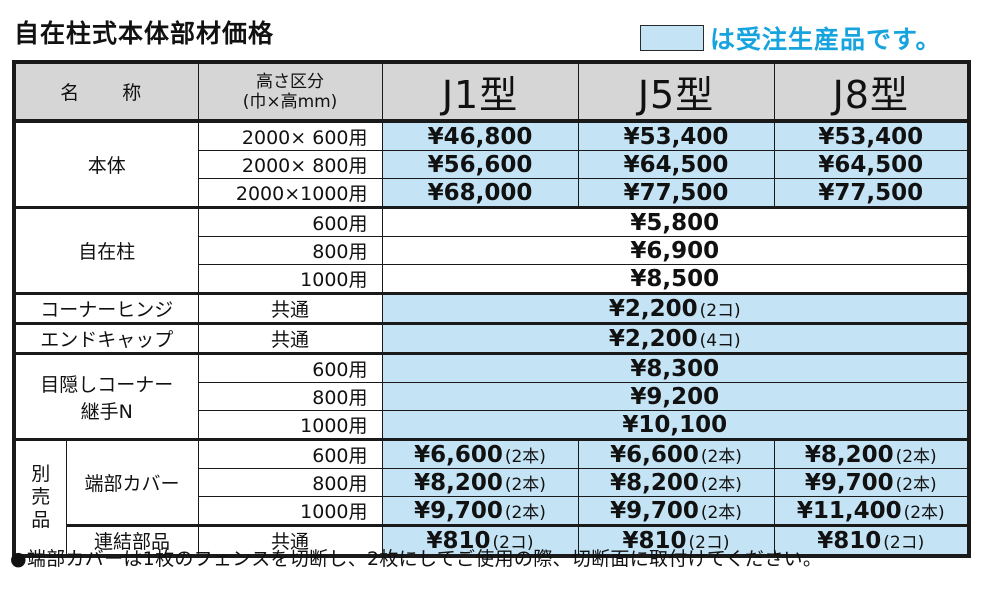 This screenshot has width=986, height=590. What do you see at coordinates (676, 92) in the screenshot?
I see `header-type-j5: J5型` at bounding box center [676, 92].